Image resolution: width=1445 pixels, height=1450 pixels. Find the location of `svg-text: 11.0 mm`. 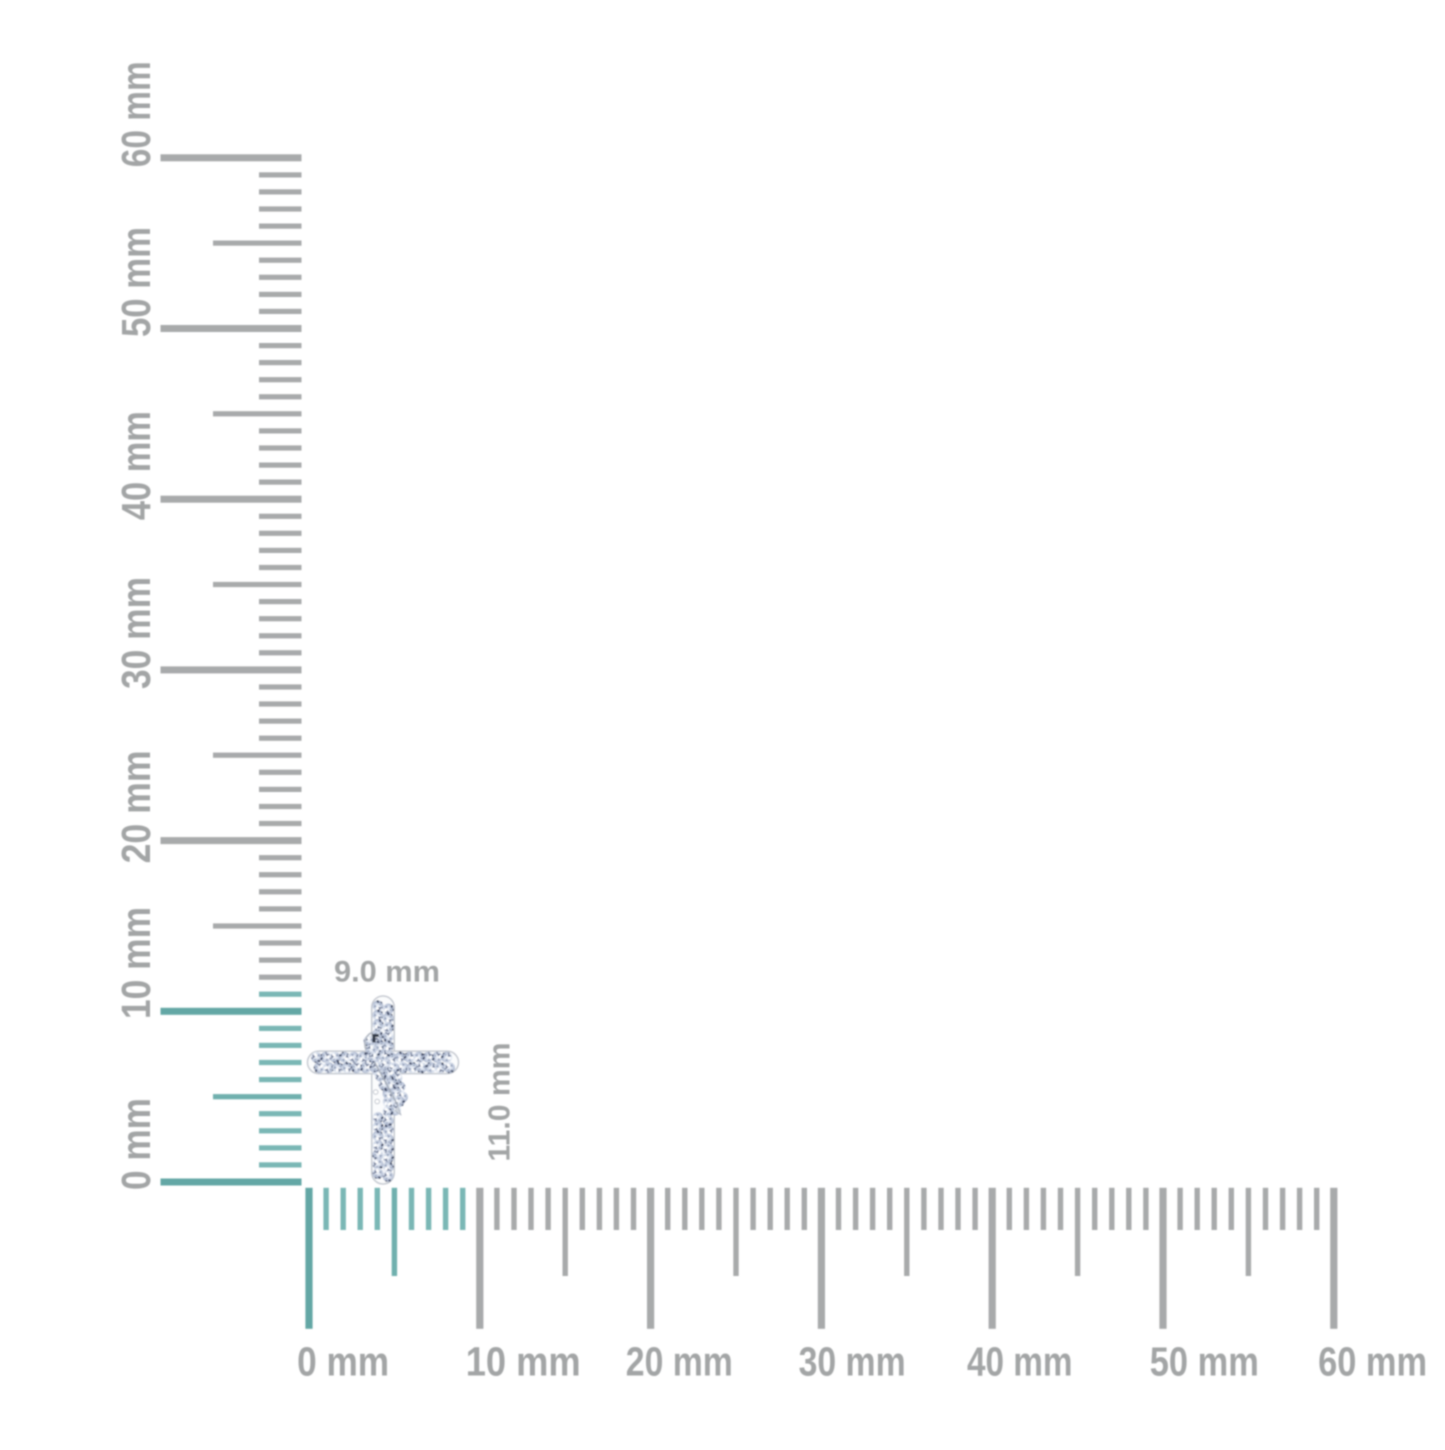

svg-text: 11.0 mm is located at coordinates (499, 1102).